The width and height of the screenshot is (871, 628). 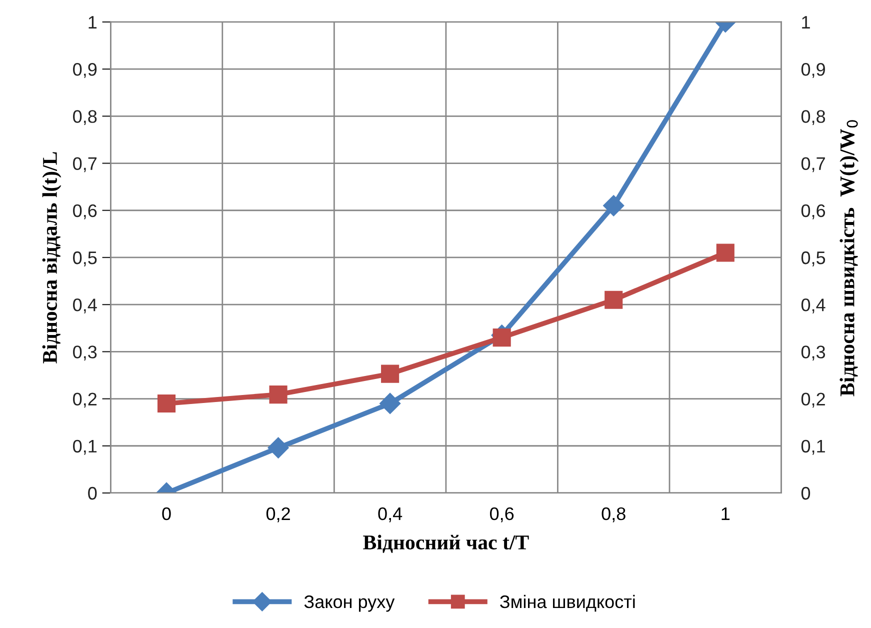 I want to click on y-tick-label: 0,5, so click(x=85, y=258).